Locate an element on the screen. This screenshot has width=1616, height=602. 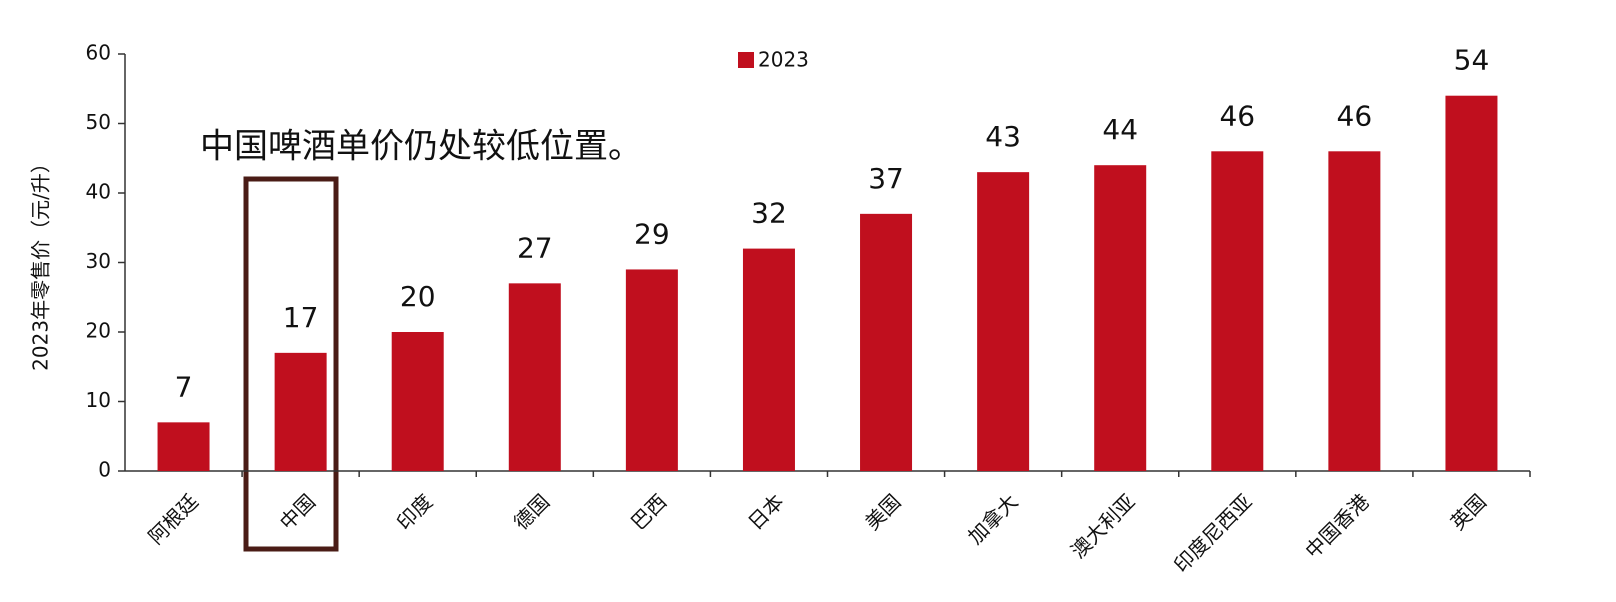
y-tick-label: 10 is located at coordinates (98, 400).